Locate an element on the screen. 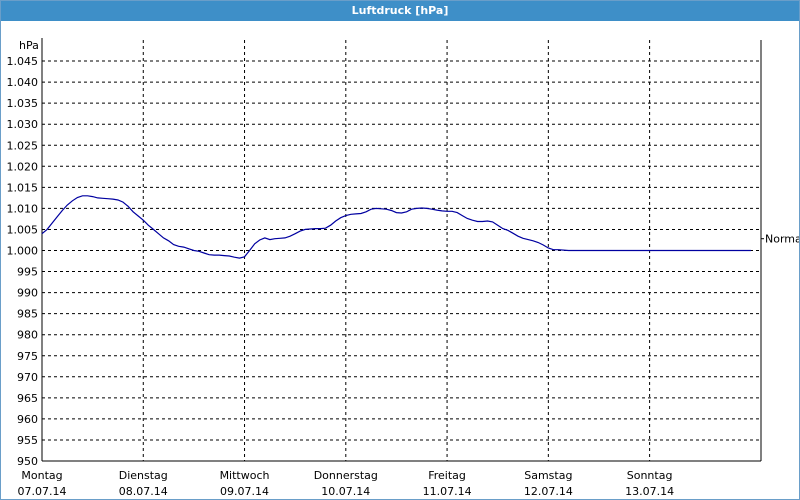 This screenshot has height=500, width=800. x-tick-weekday: Dienstag is located at coordinates (143, 475).